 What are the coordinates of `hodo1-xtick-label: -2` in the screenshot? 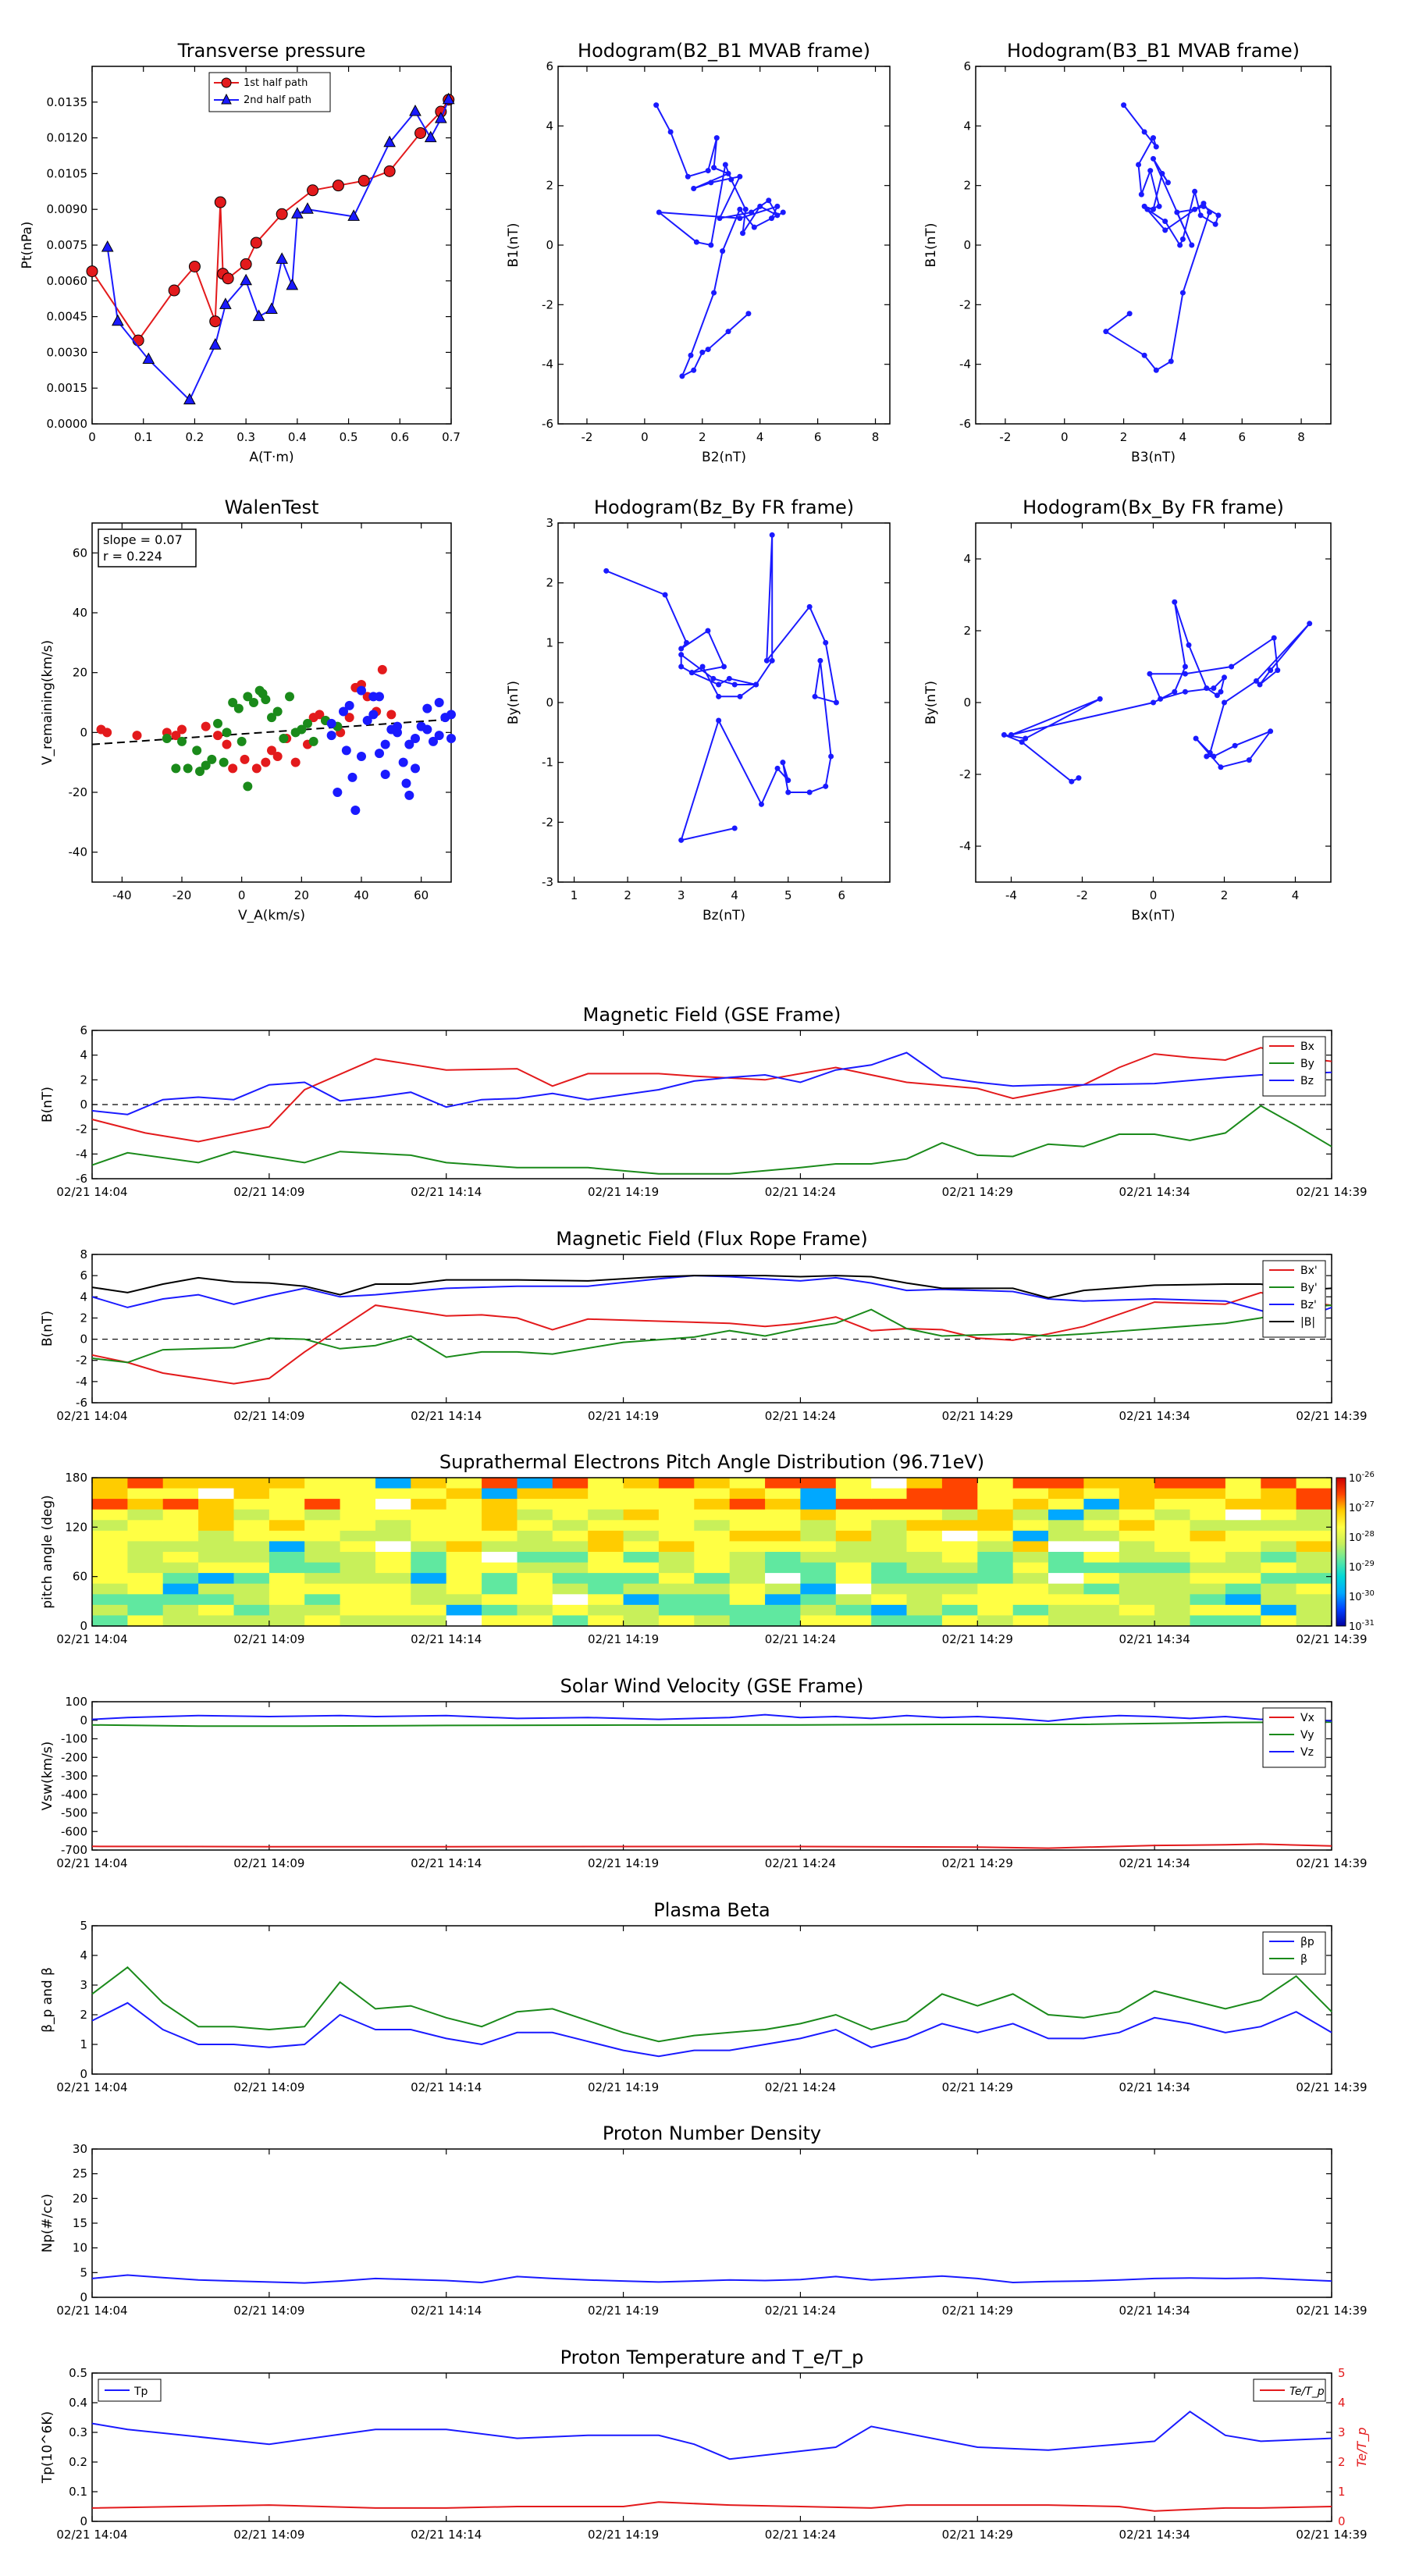 It's located at (586, 437).